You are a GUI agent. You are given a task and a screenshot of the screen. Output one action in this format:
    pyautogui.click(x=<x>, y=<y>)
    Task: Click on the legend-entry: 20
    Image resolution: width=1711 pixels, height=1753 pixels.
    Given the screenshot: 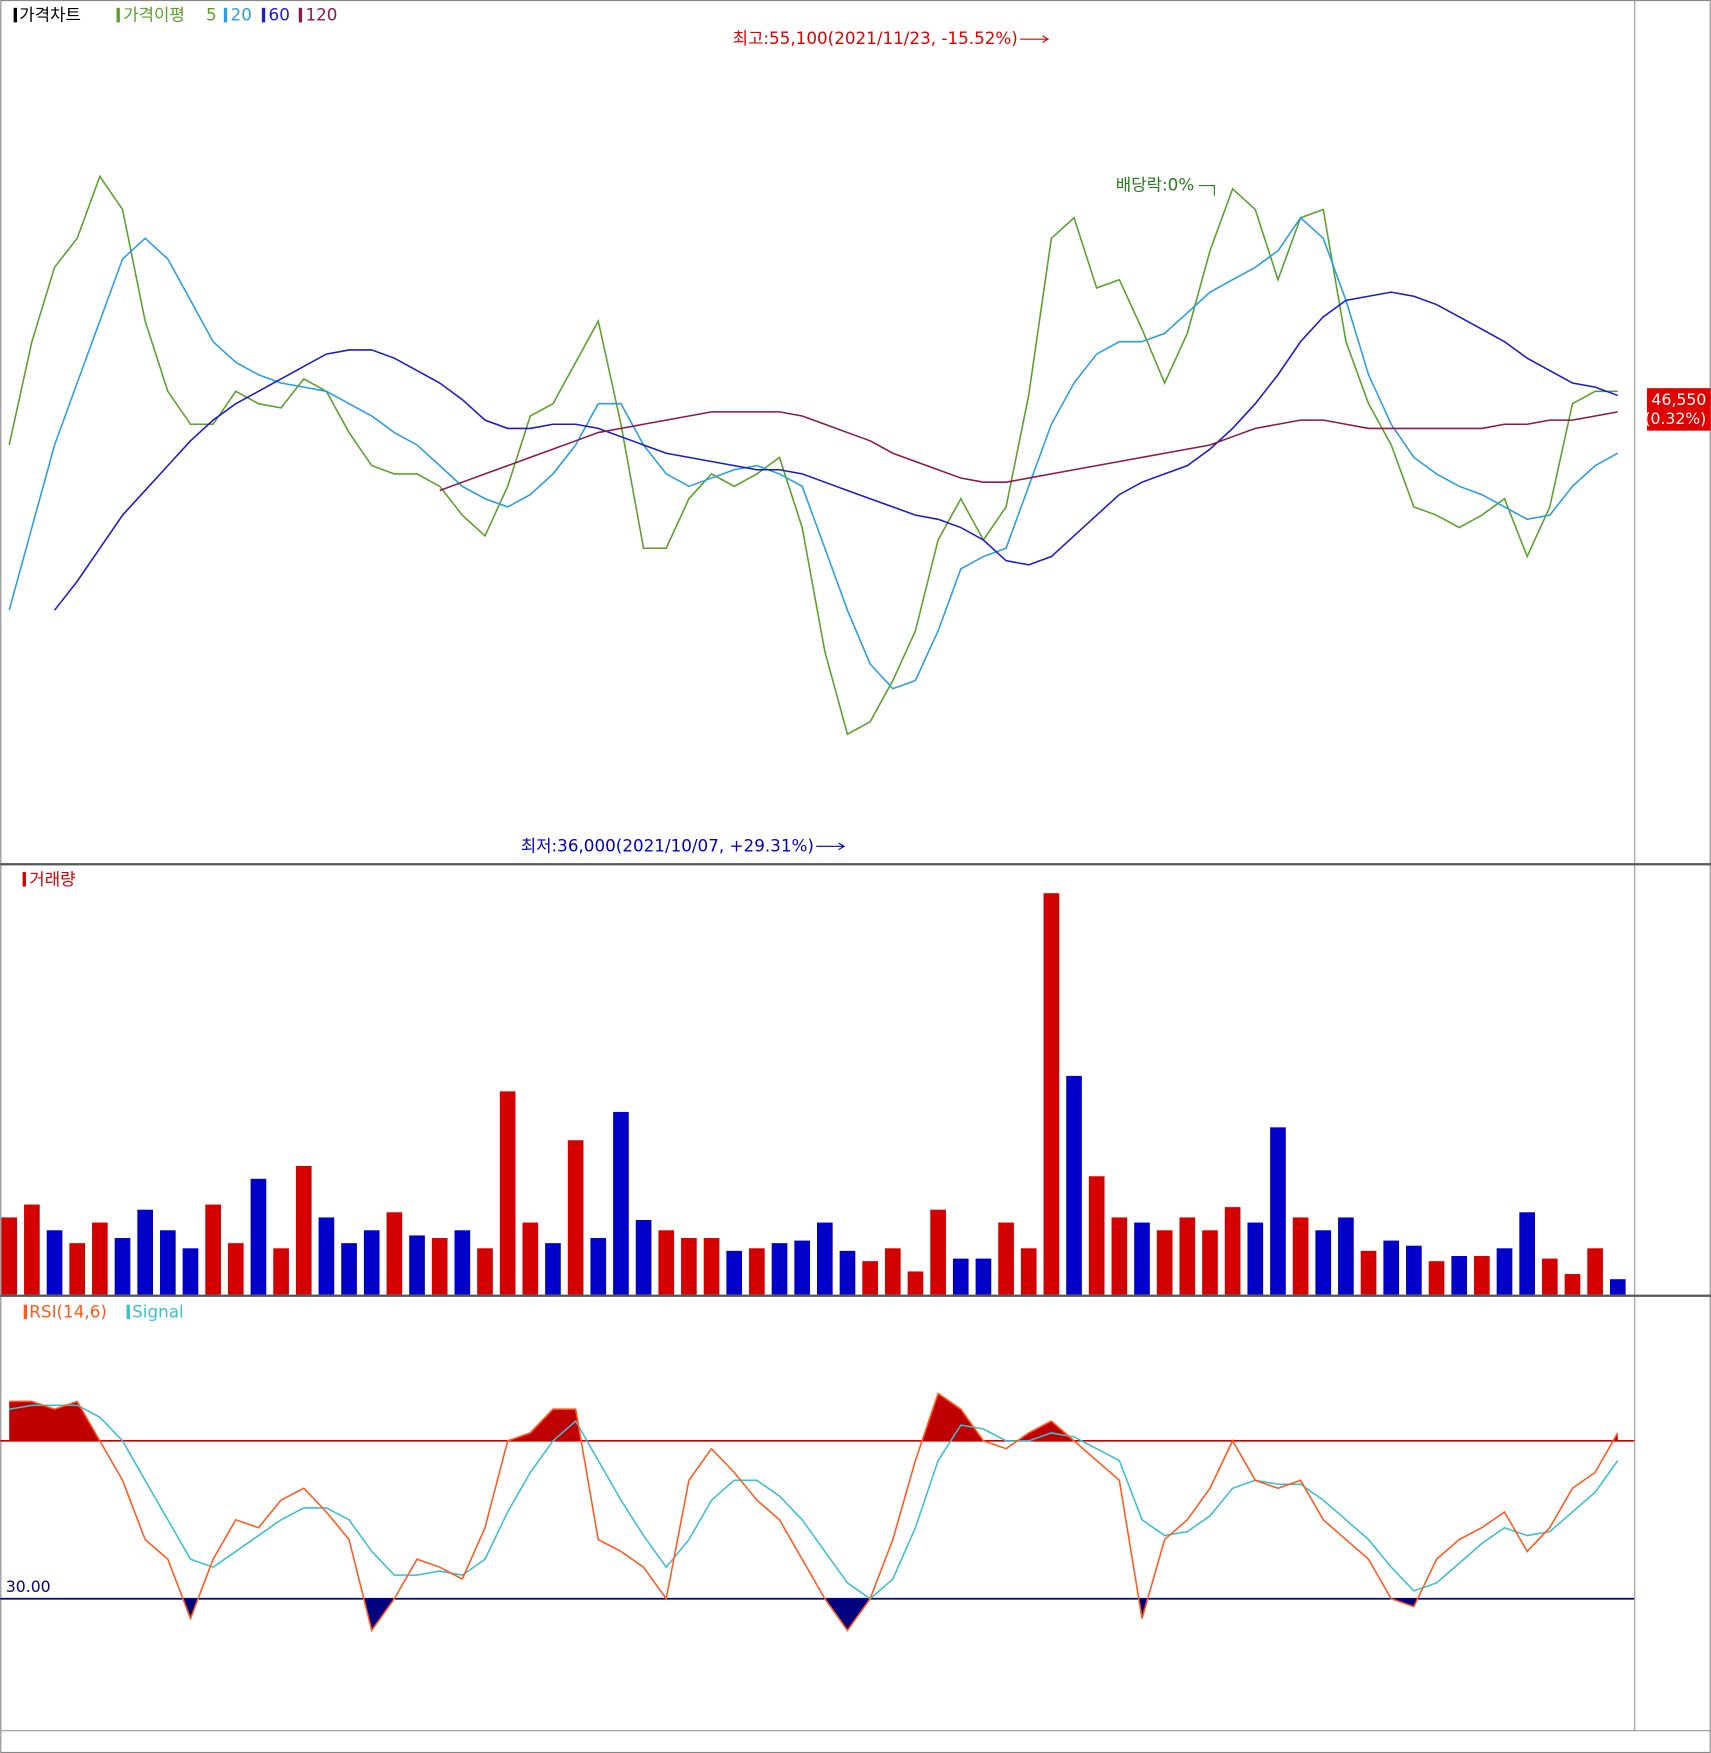 What is the action you would take?
    pyautogui.click(x=241, y=15)
    